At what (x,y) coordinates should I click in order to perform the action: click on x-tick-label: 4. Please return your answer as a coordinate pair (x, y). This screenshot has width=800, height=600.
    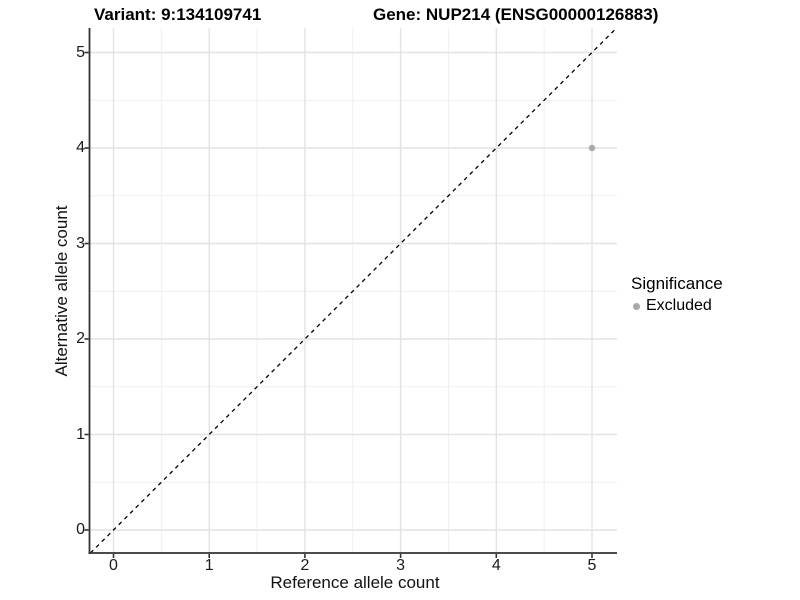
    Looking at the image, I should click on (496, 565).